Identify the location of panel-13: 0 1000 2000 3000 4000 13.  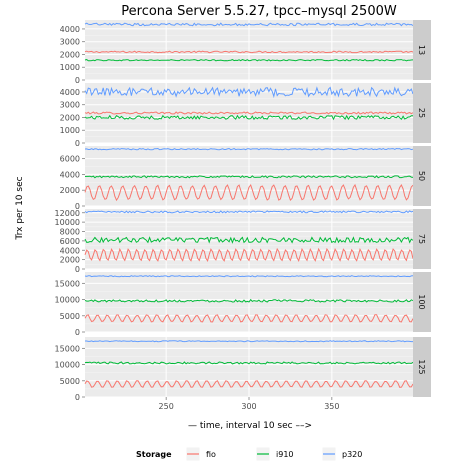
(245, 52).